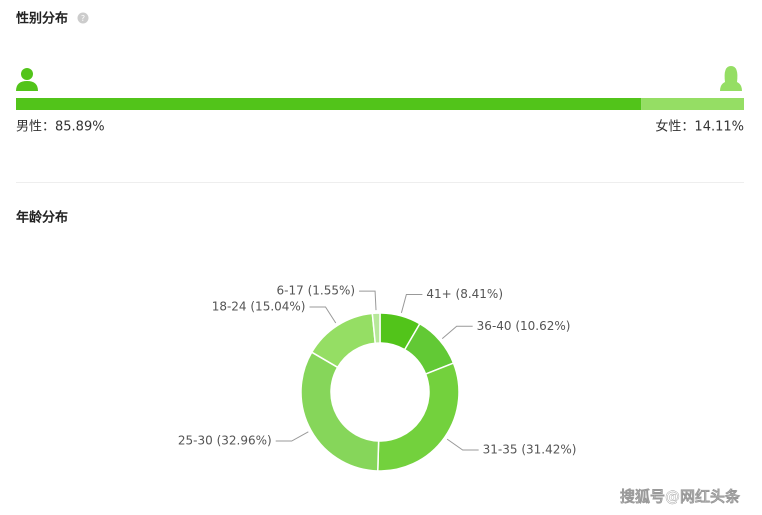  I want to click on slice-label: 18-24 (15.04%), so click(259, 306).